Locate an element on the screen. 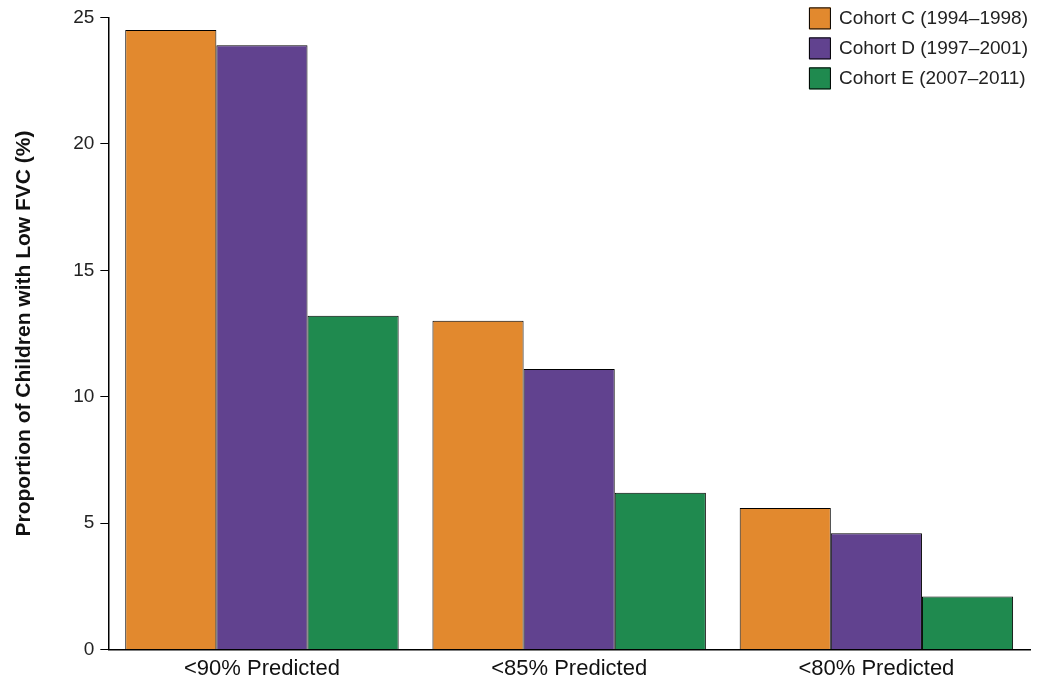 Image resolution: width=1038 pixels, height=688 pixels. y-tick-label: 10 is located at coordinates (84, 395).